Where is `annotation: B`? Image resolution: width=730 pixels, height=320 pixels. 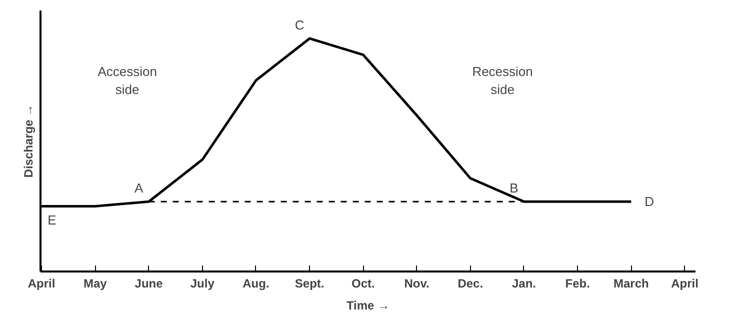 annotation: B is located at coordinates (514, 188).